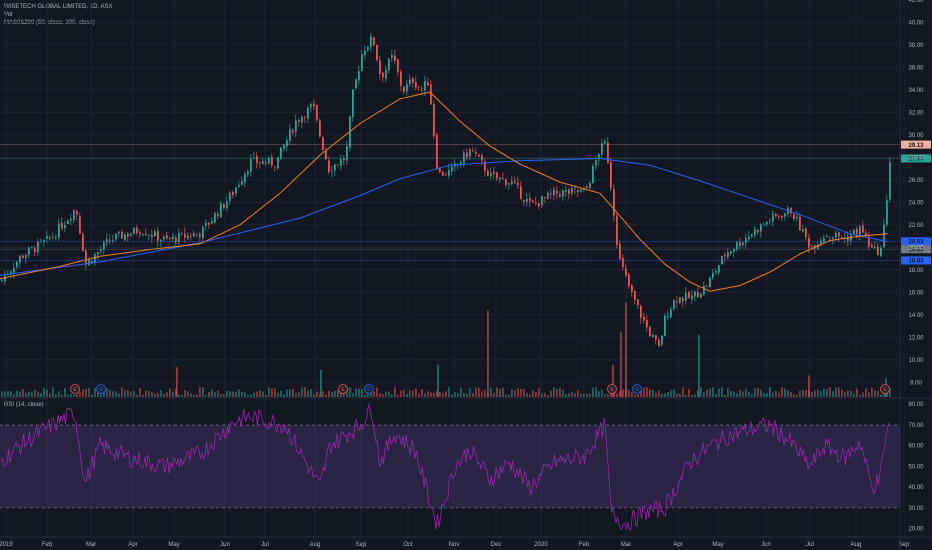  What do you see at coordinates (265, 545) in the screenshot?
I see `x-tick-label: Jul` at bounding box center [265, 545].